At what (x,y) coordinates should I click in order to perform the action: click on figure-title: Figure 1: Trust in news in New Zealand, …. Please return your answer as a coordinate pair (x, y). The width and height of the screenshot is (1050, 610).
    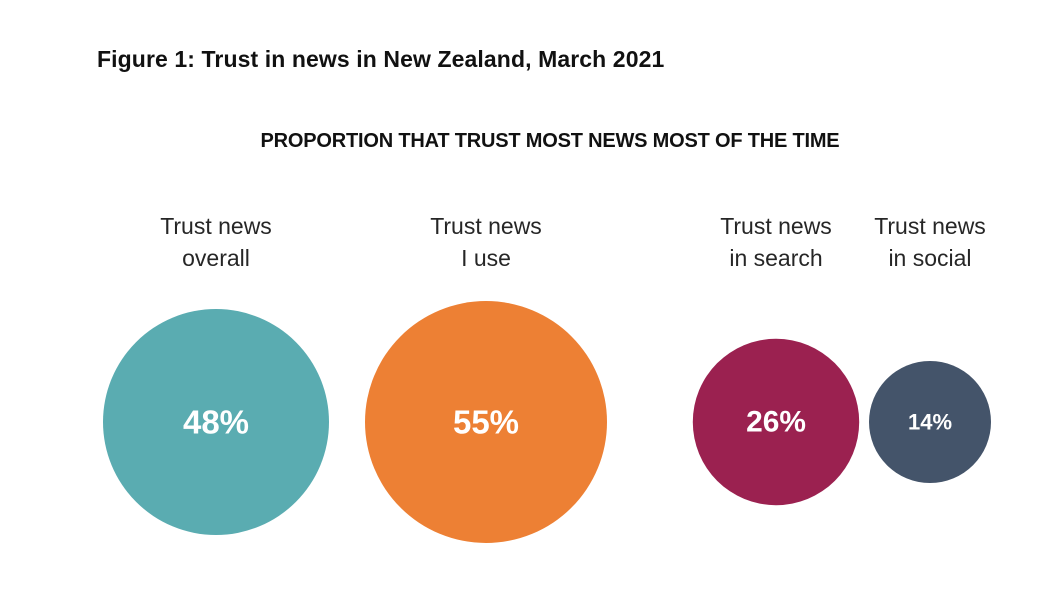
    Looking at the image, I should click on (381, 59).